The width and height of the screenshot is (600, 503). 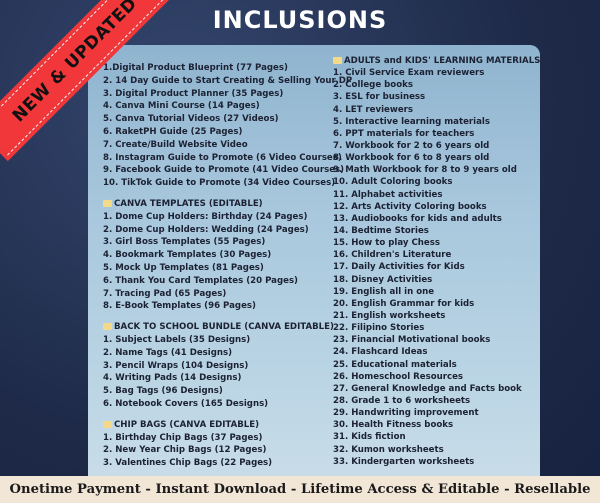 I want to click on list-item: 29. Handwriting improvement, so click(x=436, y=413).